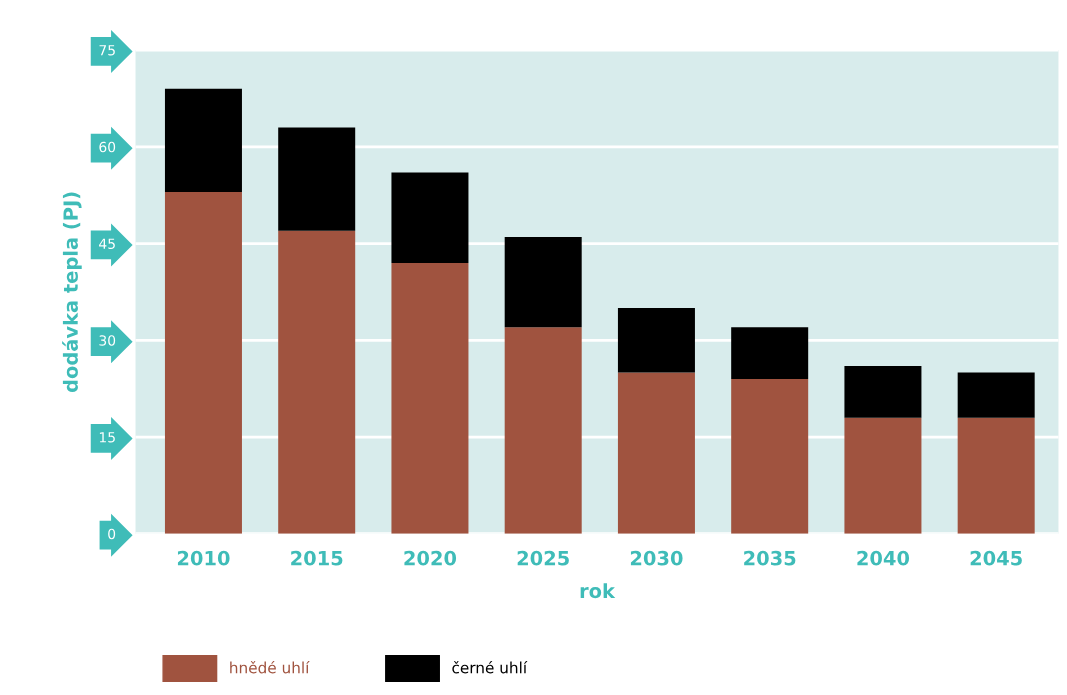 This screenshot has height=695, width=1067. I want to click on x-axis-title: rok, so click(598, 591).